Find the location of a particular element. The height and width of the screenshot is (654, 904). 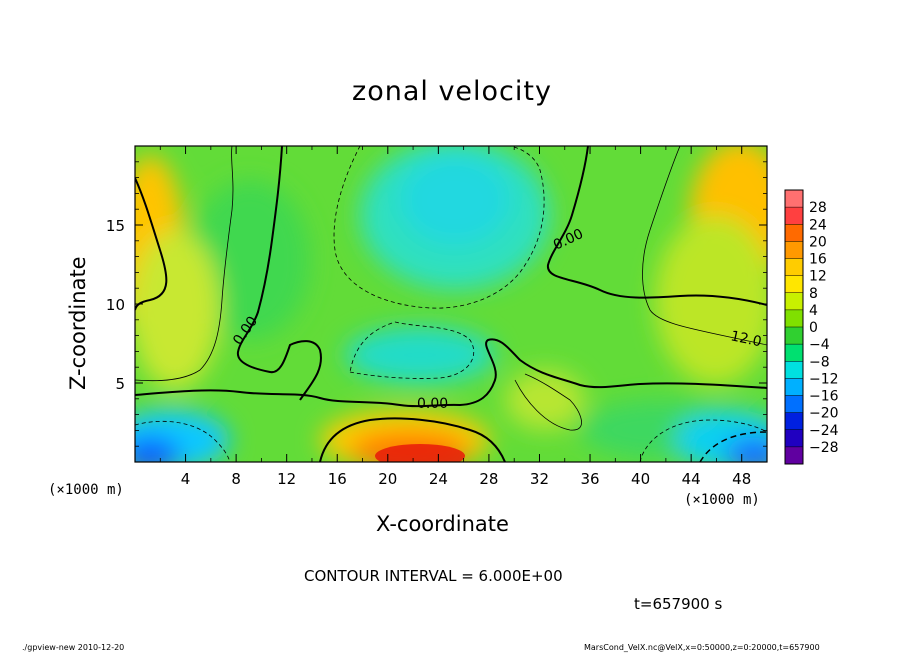

contour-thin-right is located at coordinates (704, 246).